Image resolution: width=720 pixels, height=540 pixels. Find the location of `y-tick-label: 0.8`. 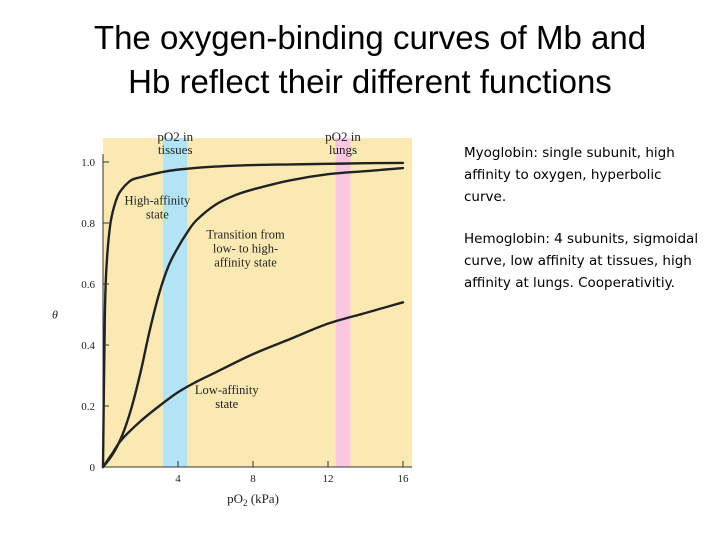

y-tick-label: 0.8 is located at coordinates (88, 224).